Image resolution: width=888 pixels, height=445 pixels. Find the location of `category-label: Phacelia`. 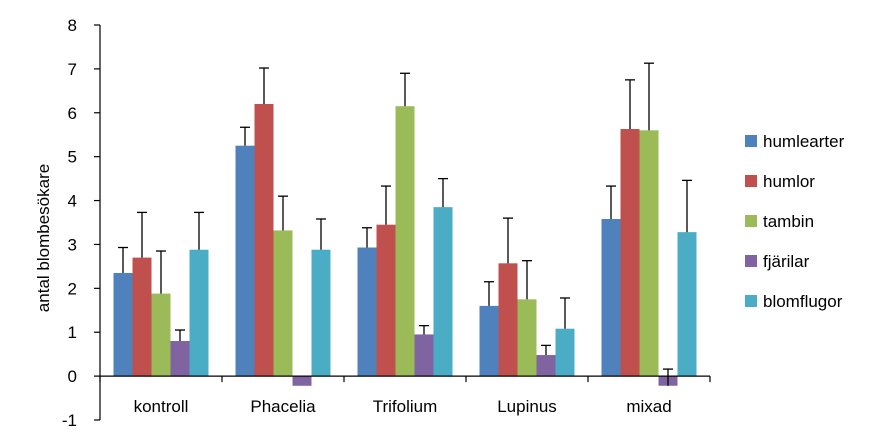

category-label: Phacelia is located at coordinates (283, 406).